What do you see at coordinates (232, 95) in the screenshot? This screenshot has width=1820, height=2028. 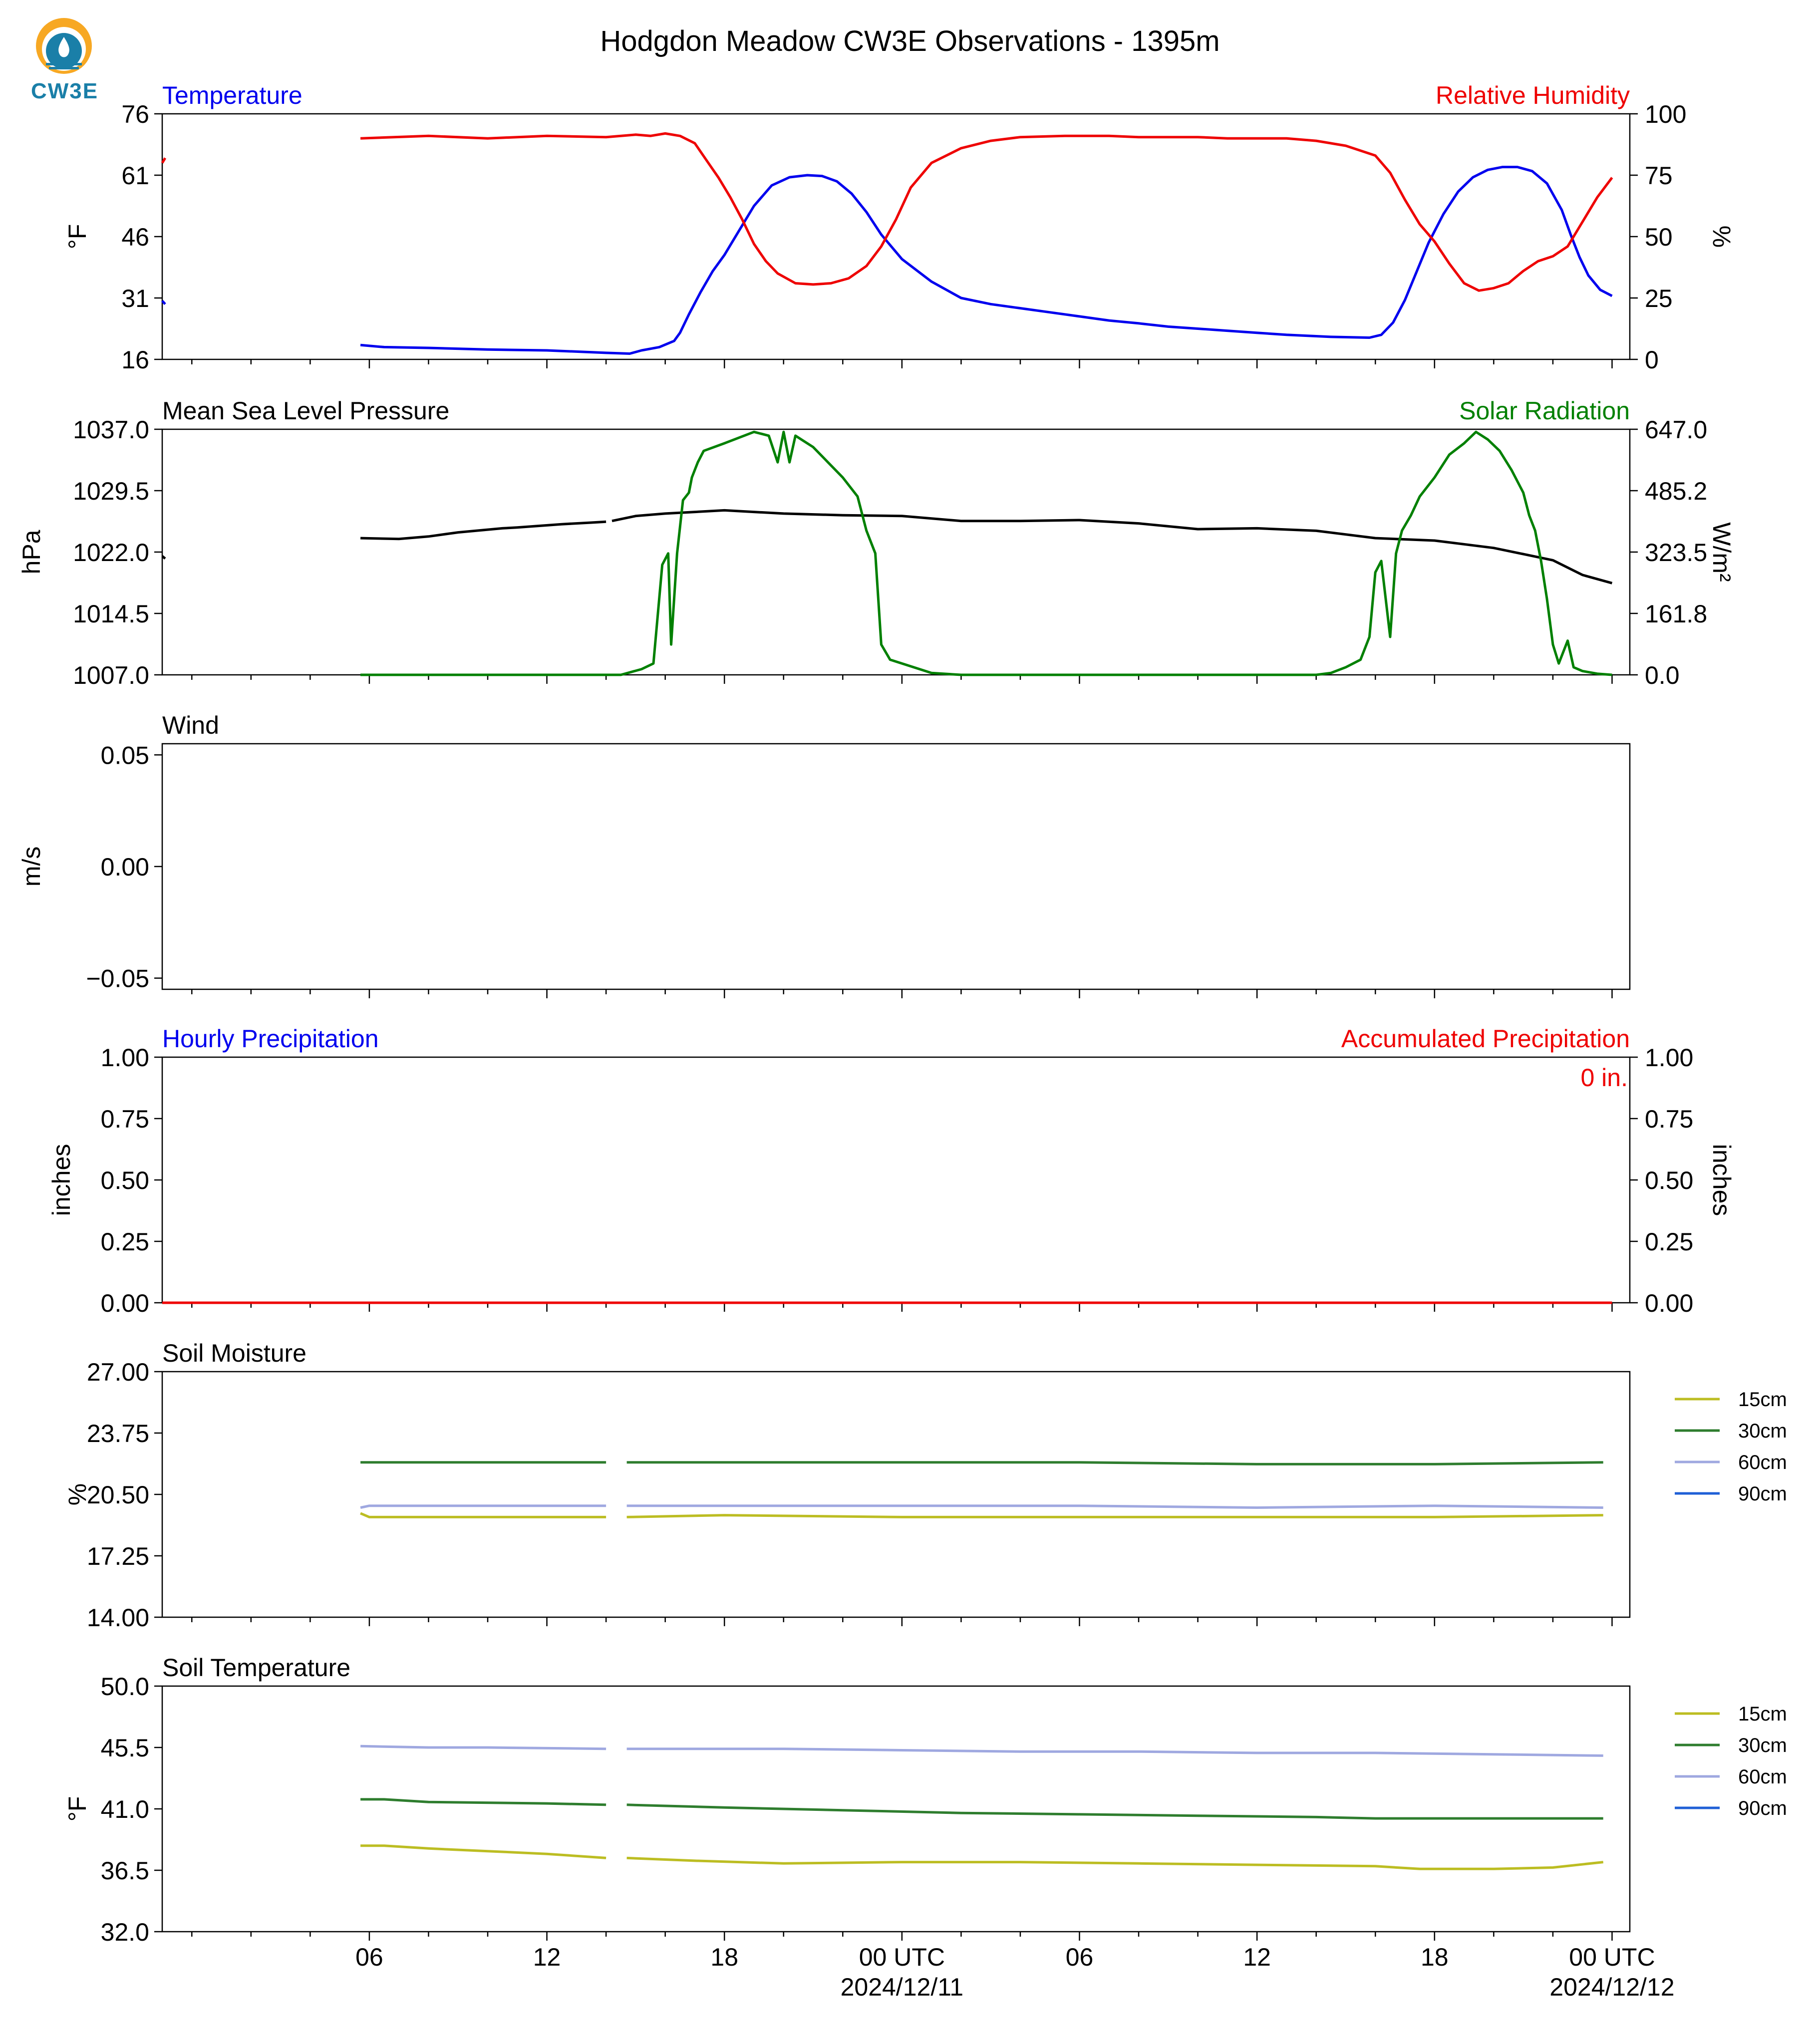 I see `panel-title: Temperature` at bounding box center [232, 95].